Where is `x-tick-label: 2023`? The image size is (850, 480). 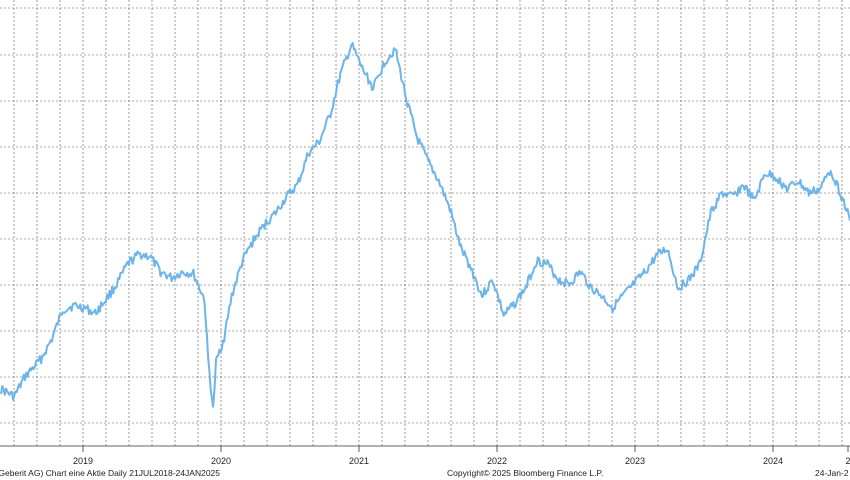
x-tick-label: 2023 is located at coordinates (635, 461).